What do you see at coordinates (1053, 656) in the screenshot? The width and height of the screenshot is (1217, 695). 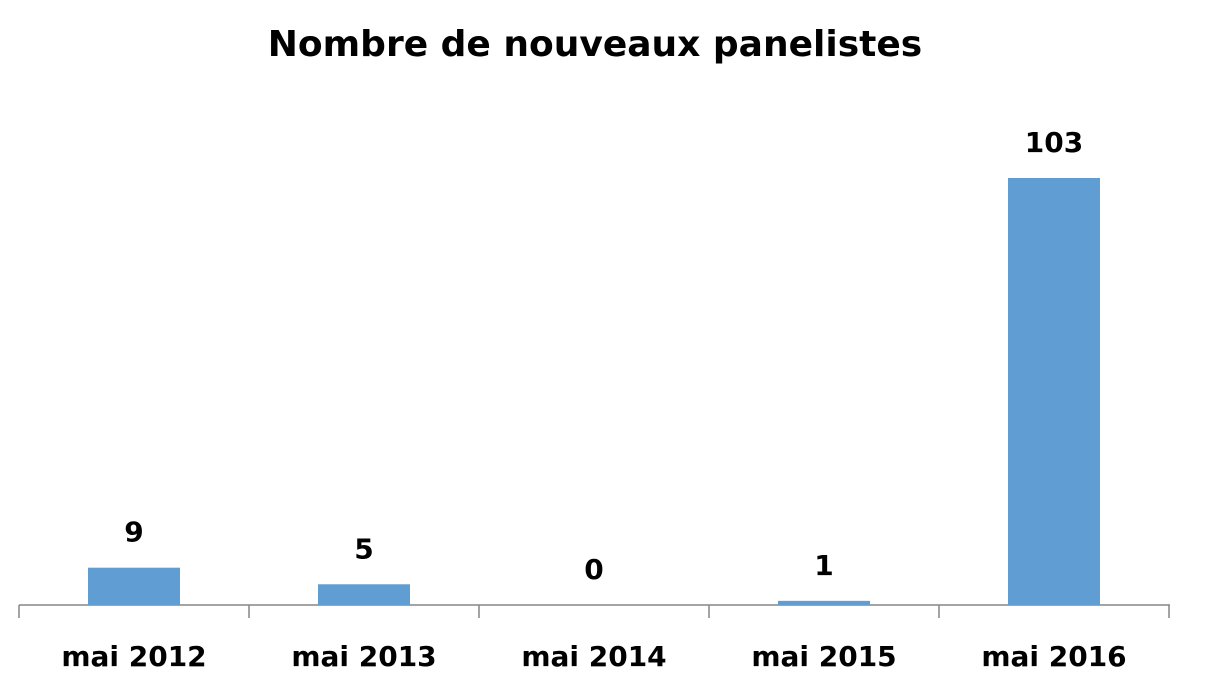 I see `x-tick-label: mai 2016` at bounding box center [1053, 656].